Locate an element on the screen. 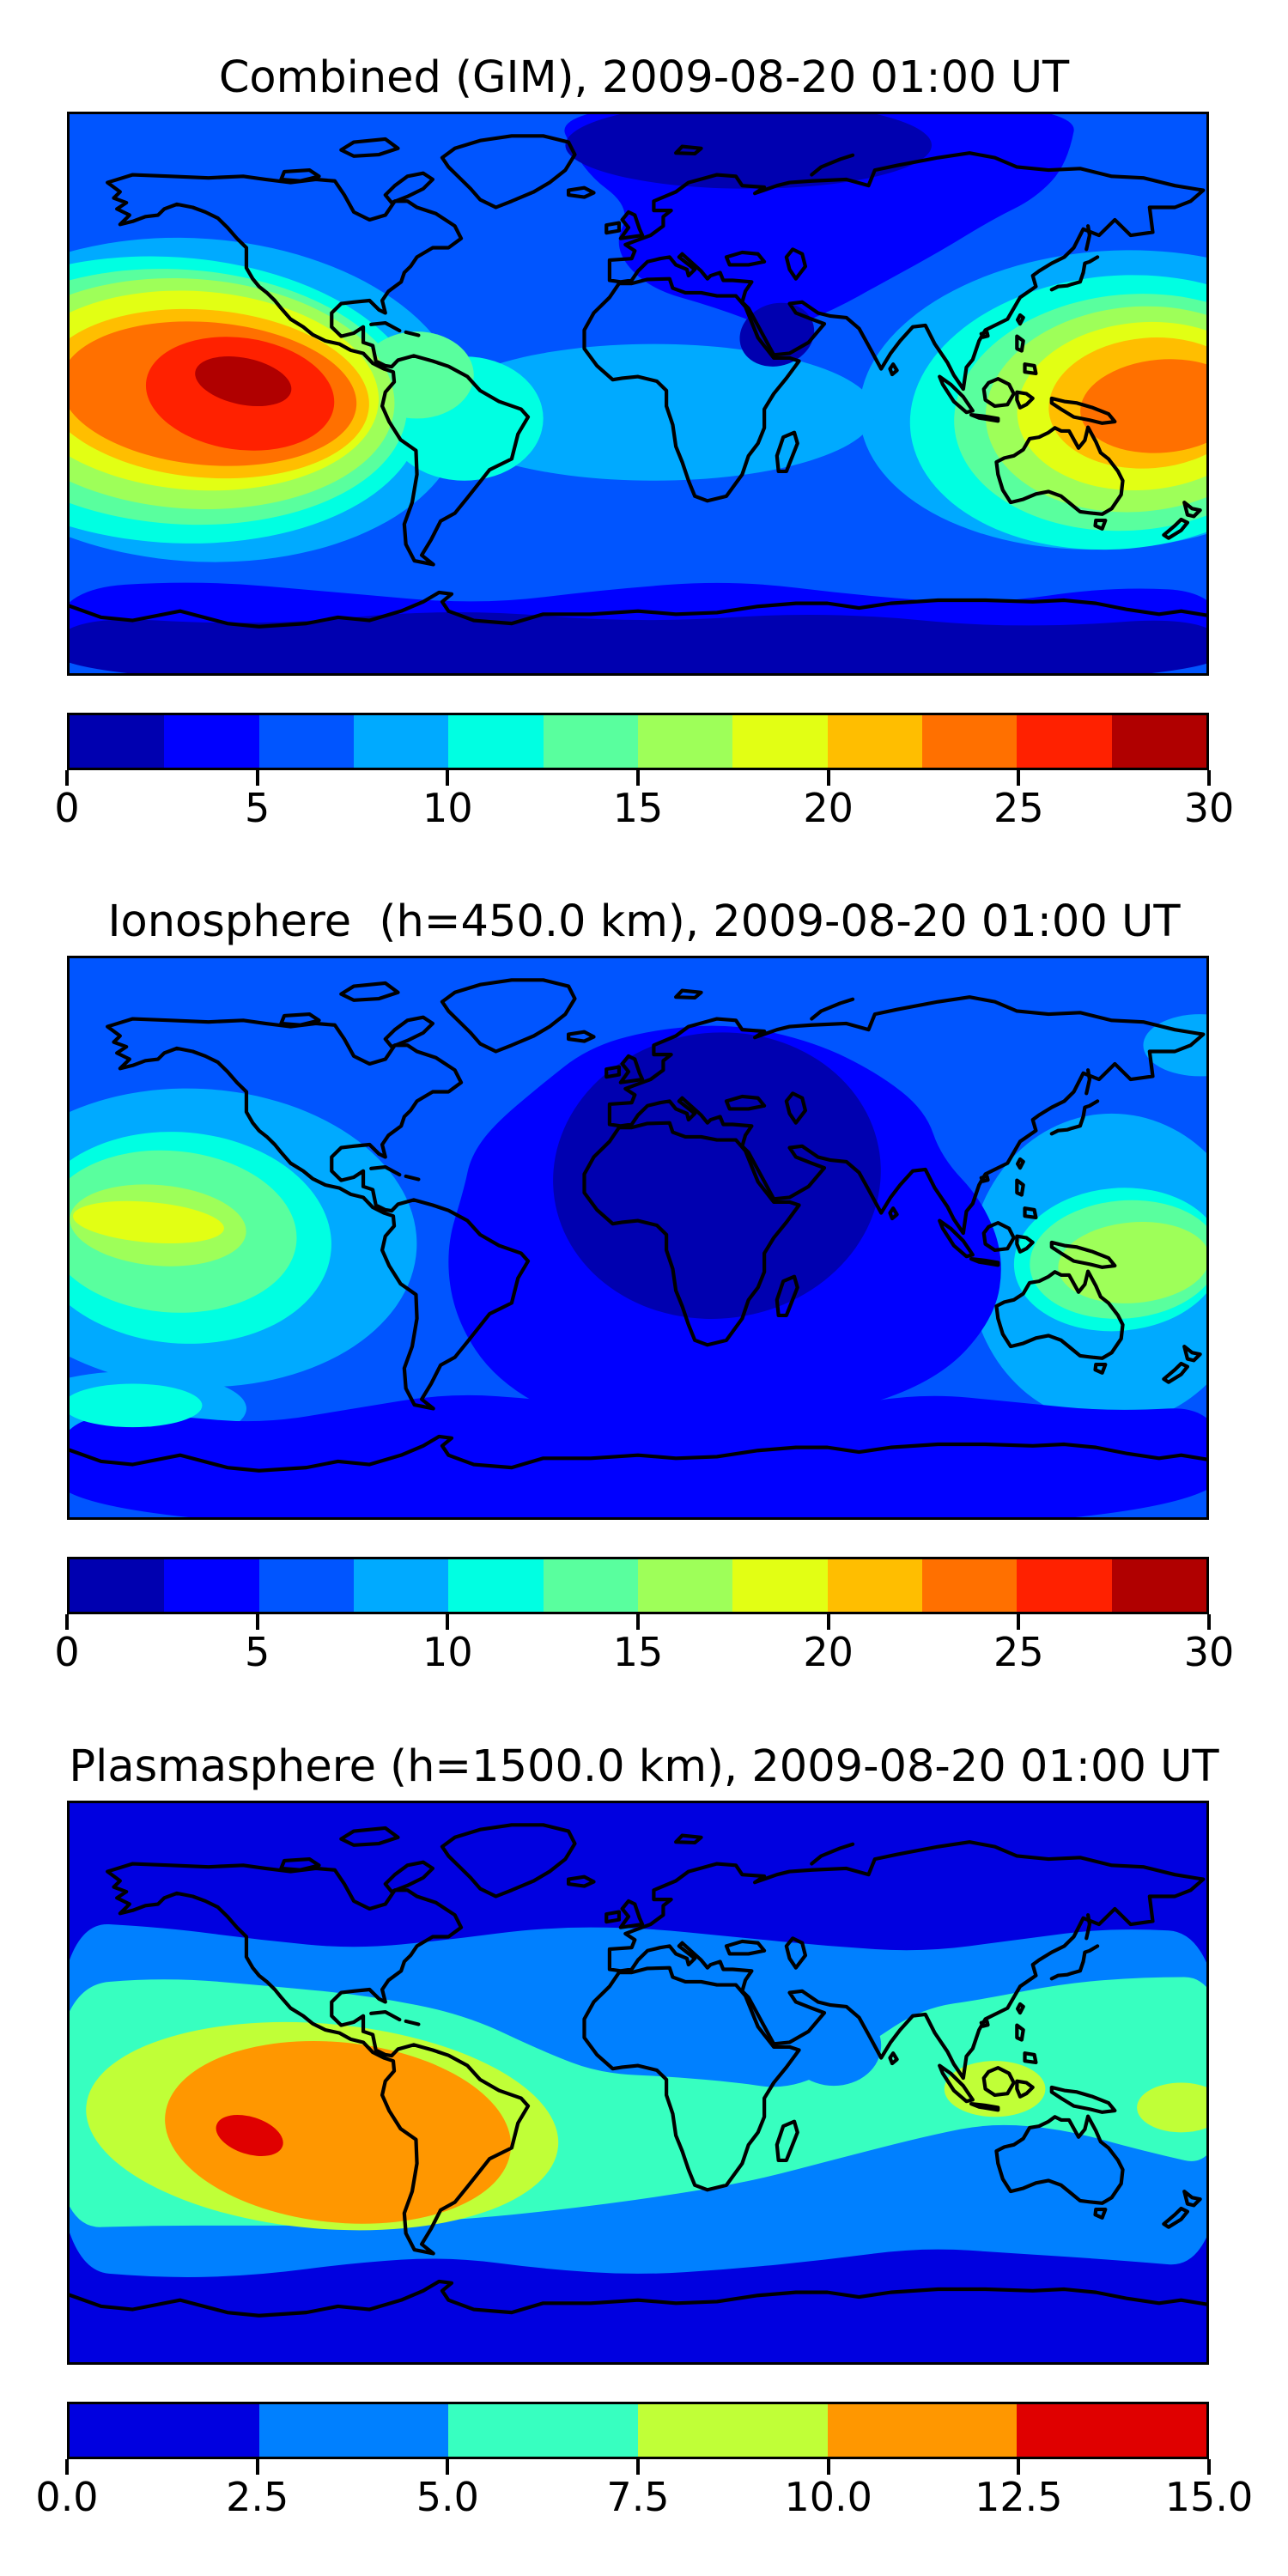 The width and height of the screenshot is (1288, 2576). coastline-eurasia is located at coordinates (907, 1115).